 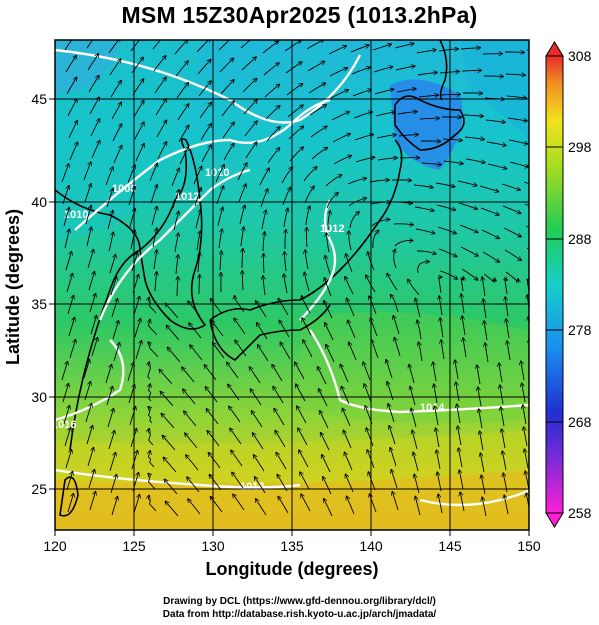 What do you see at coordinates (580, 147) in the screenshot?
I see `colorbar-tick-label: 298` at bounding box center [580, 147].